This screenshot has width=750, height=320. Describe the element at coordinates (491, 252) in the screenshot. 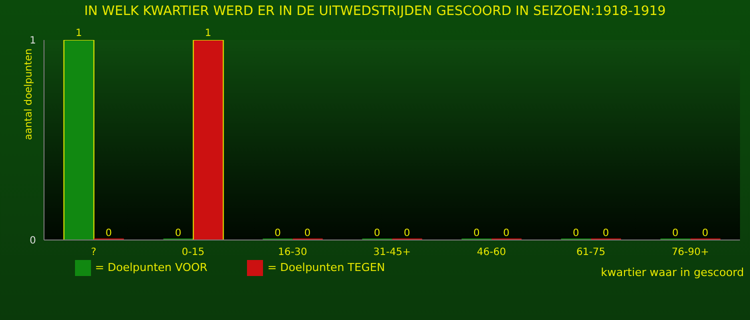

I see `x-tick-label: 46-60` at that location.